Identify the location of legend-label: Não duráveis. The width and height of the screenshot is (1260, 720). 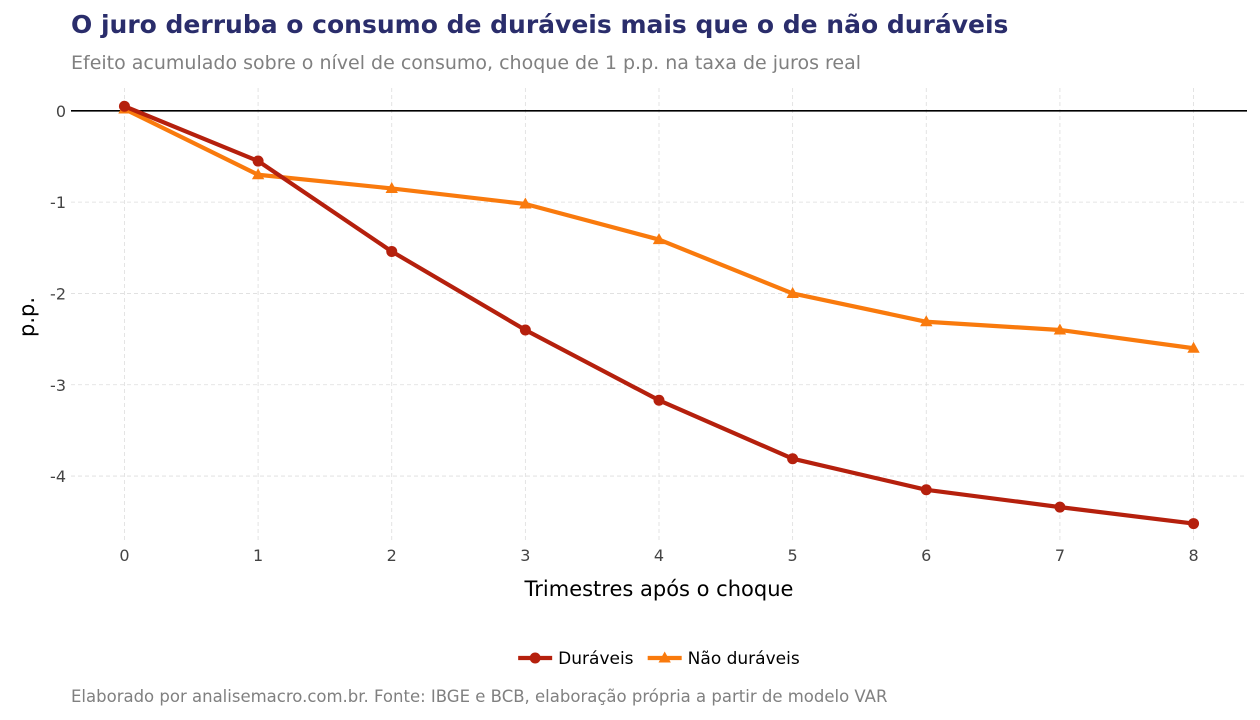
(744, 659).